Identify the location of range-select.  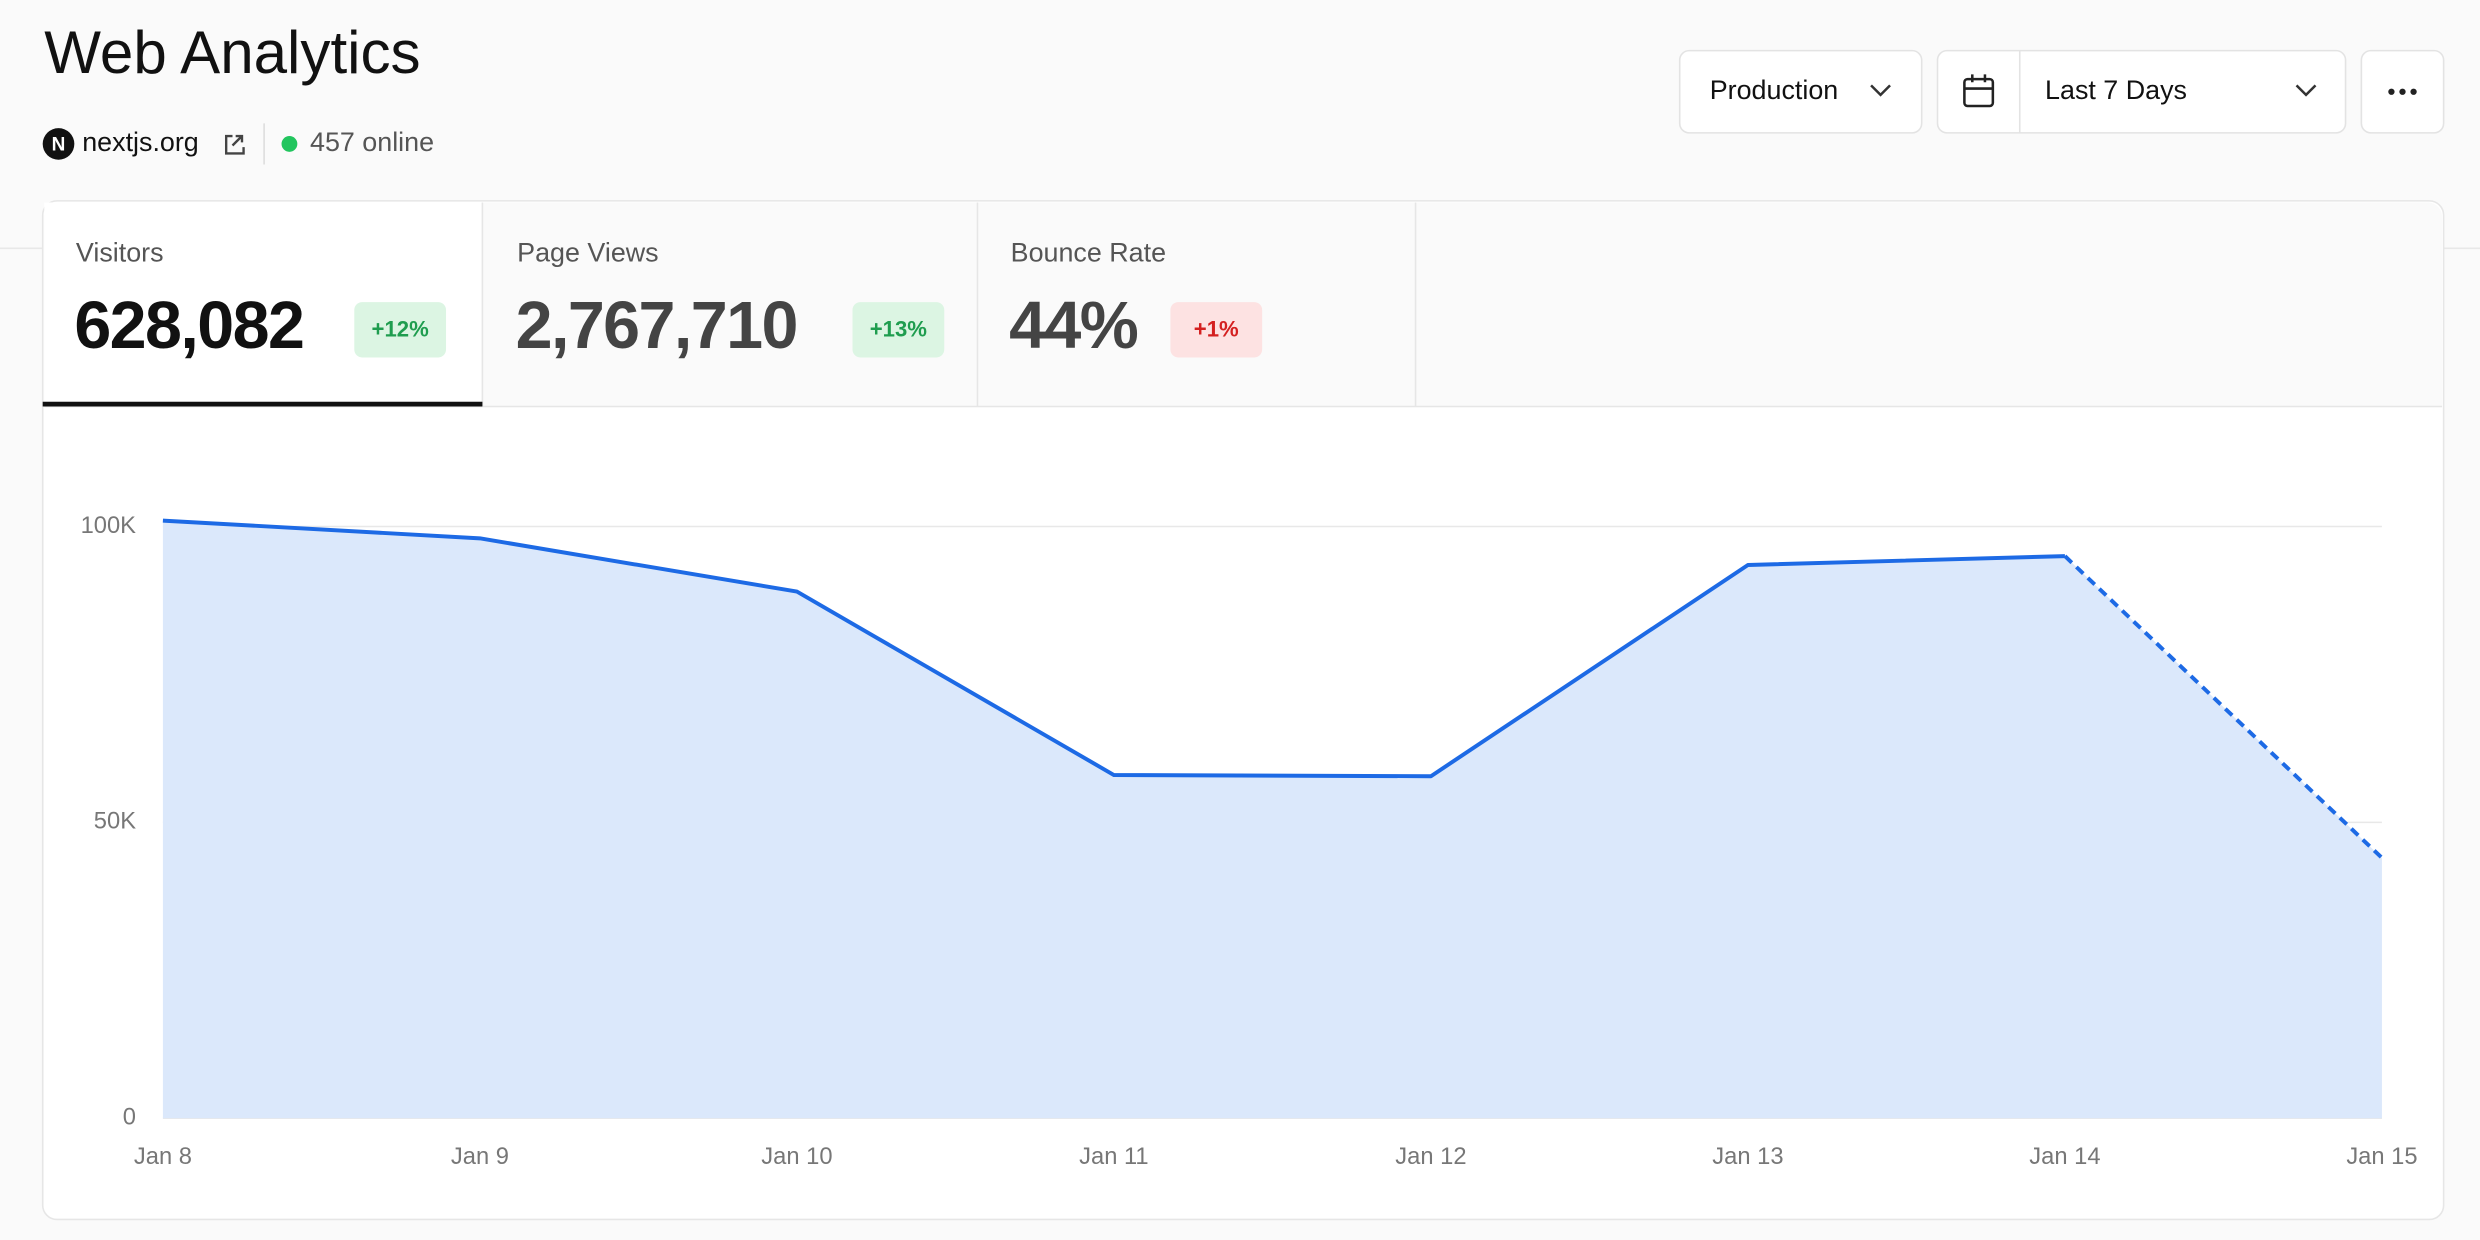
(2141, 91).